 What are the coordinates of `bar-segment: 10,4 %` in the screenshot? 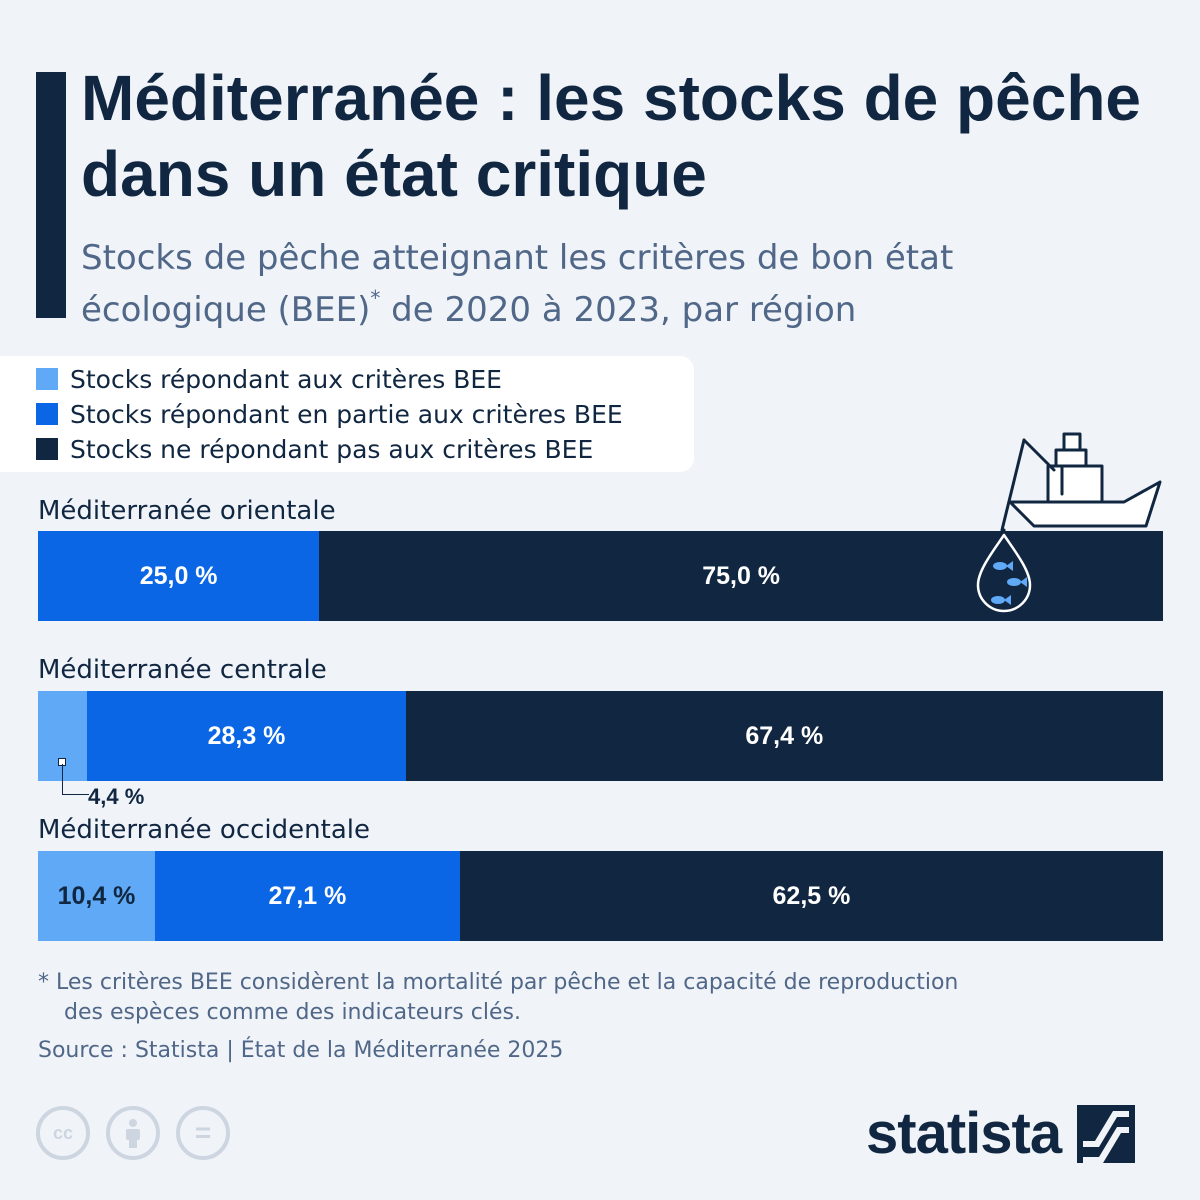 It's located at (96, 896).